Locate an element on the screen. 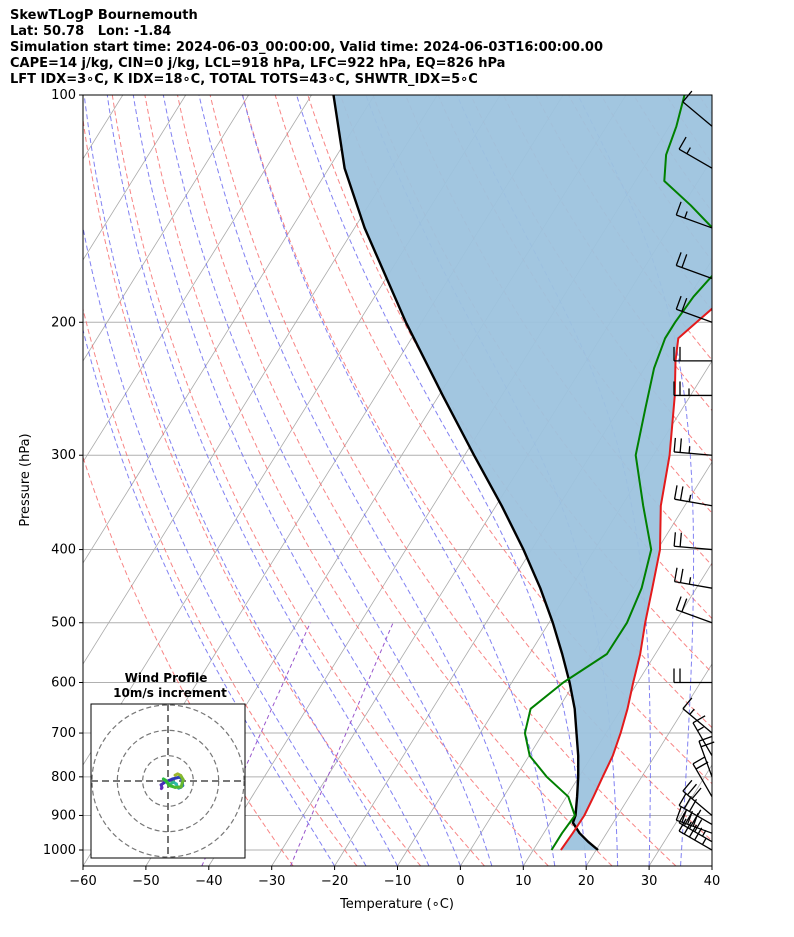 The image size is (794, 937). x-tick-label: 30 is located at coordinates (649, 881).